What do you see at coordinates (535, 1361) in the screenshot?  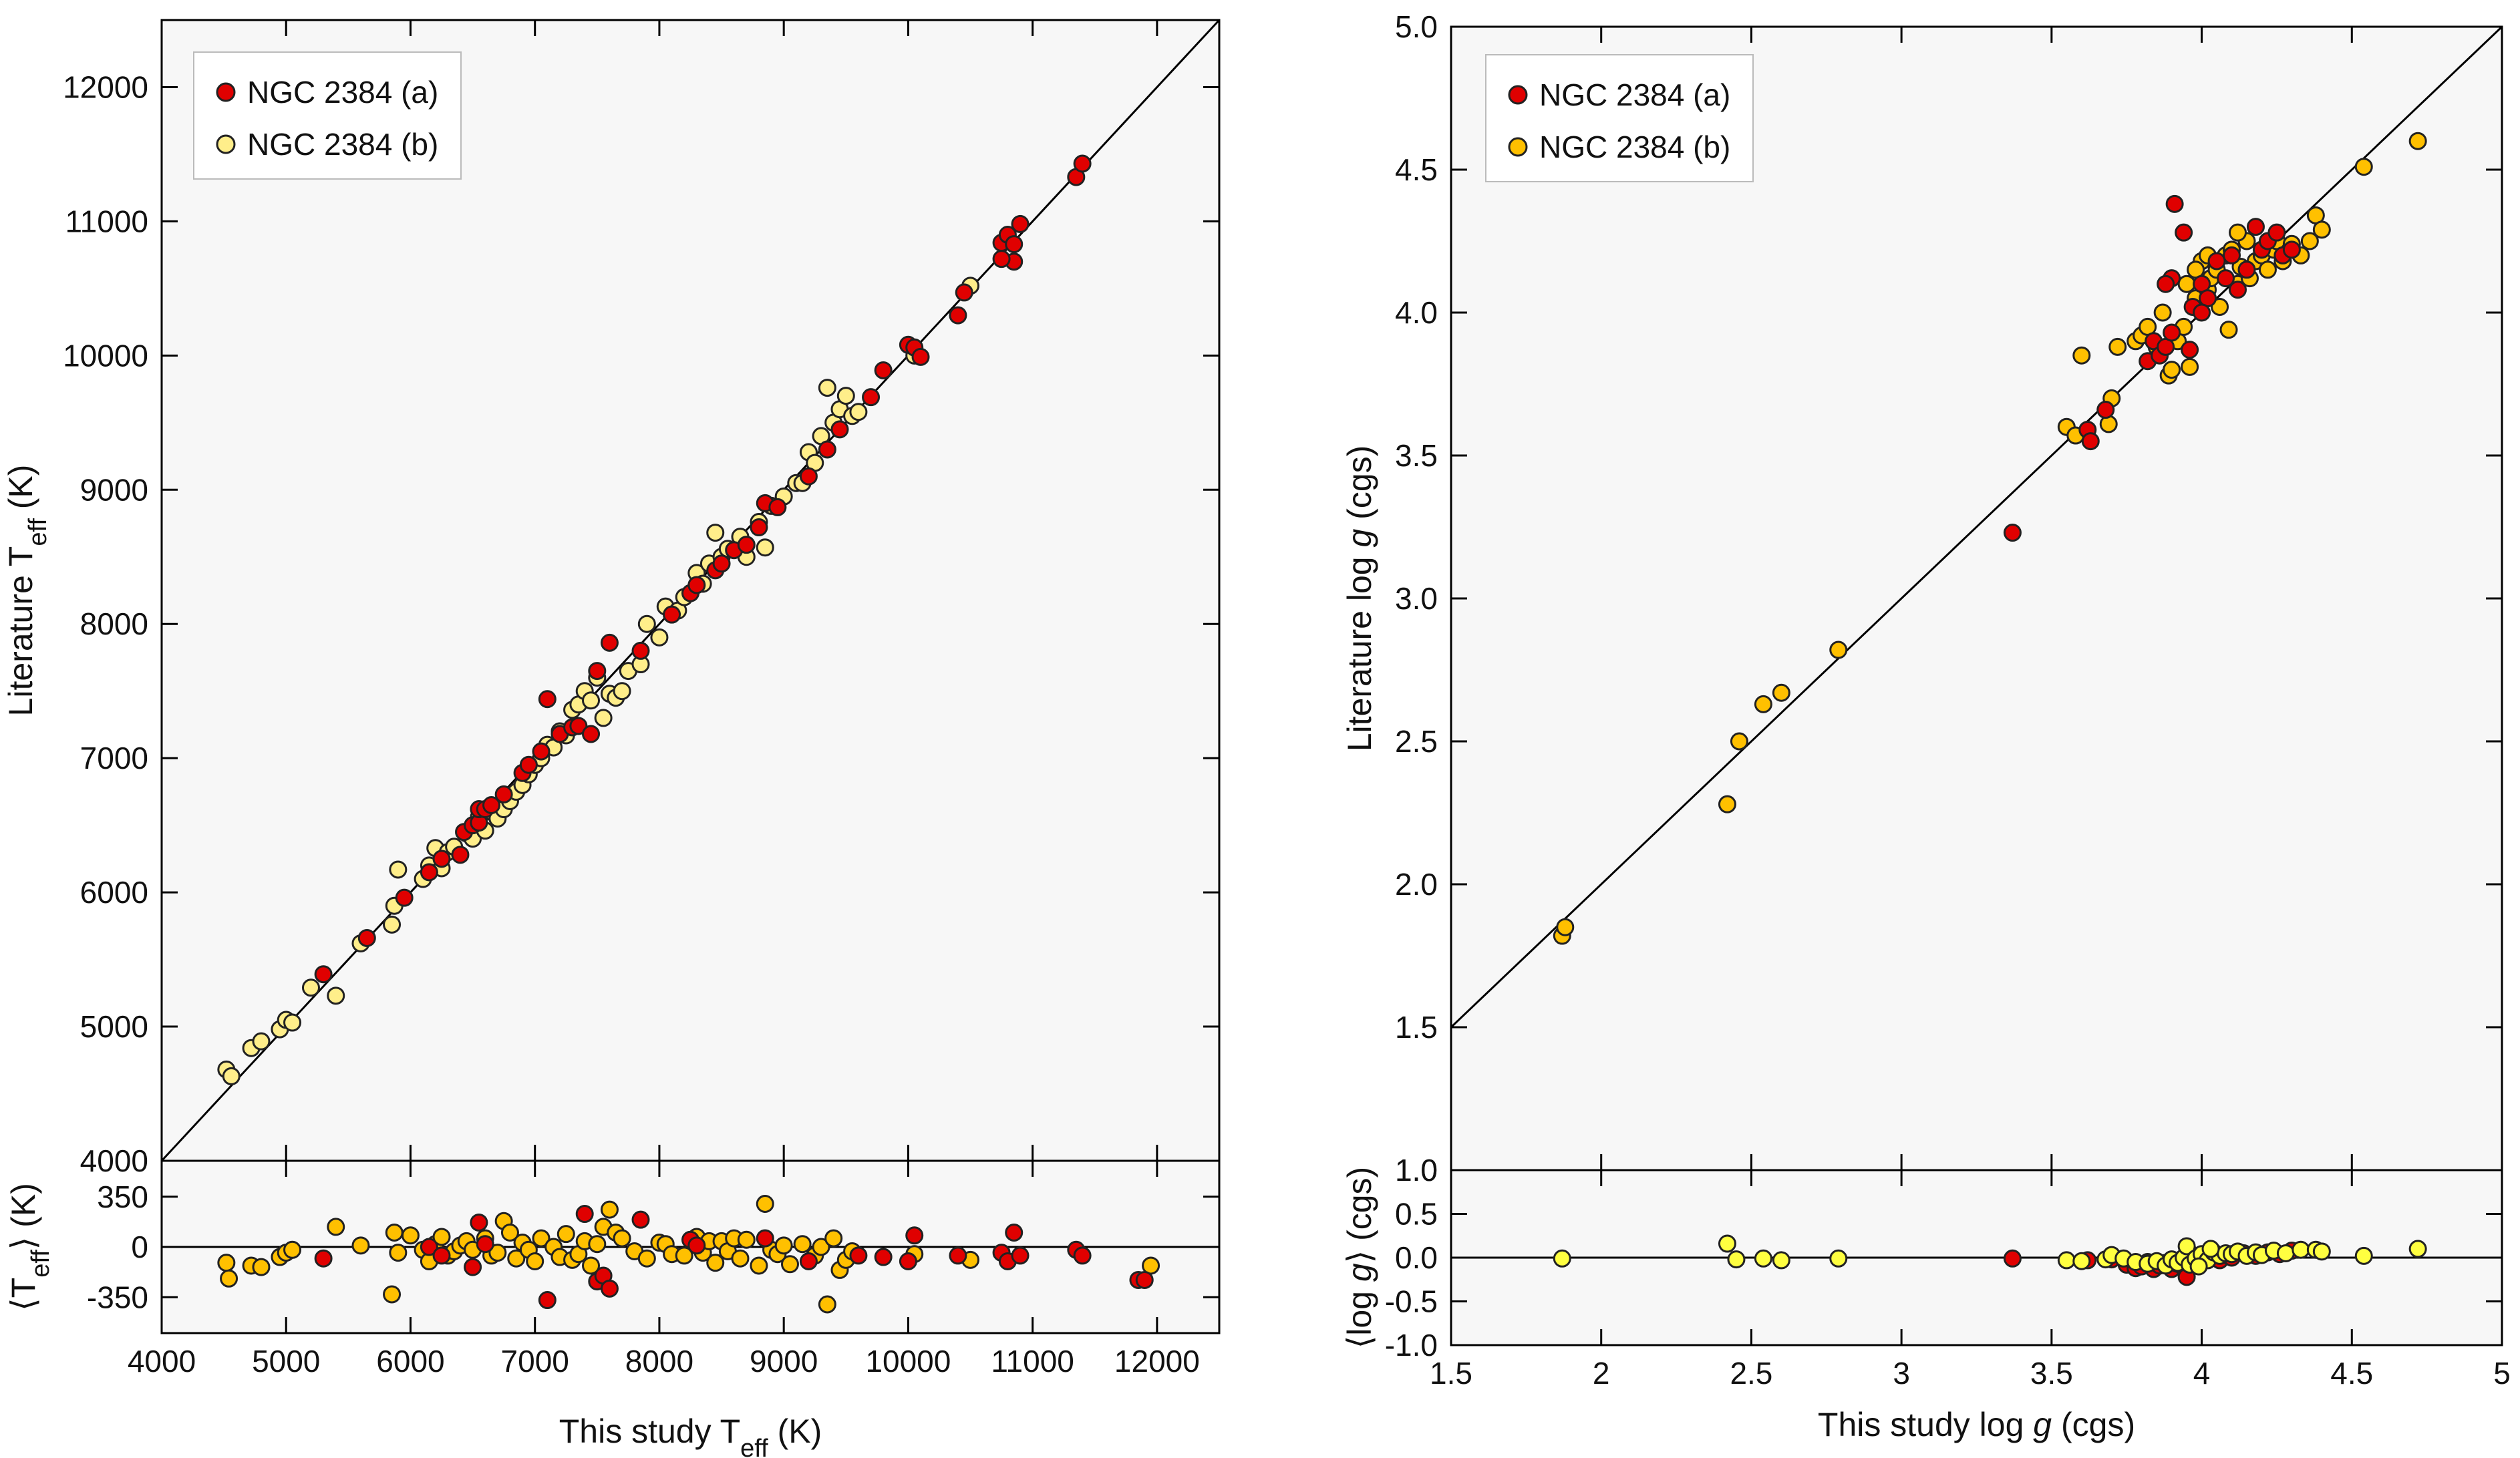 I see `x-tick-label: 7000` at bounding box center [535, 1361].